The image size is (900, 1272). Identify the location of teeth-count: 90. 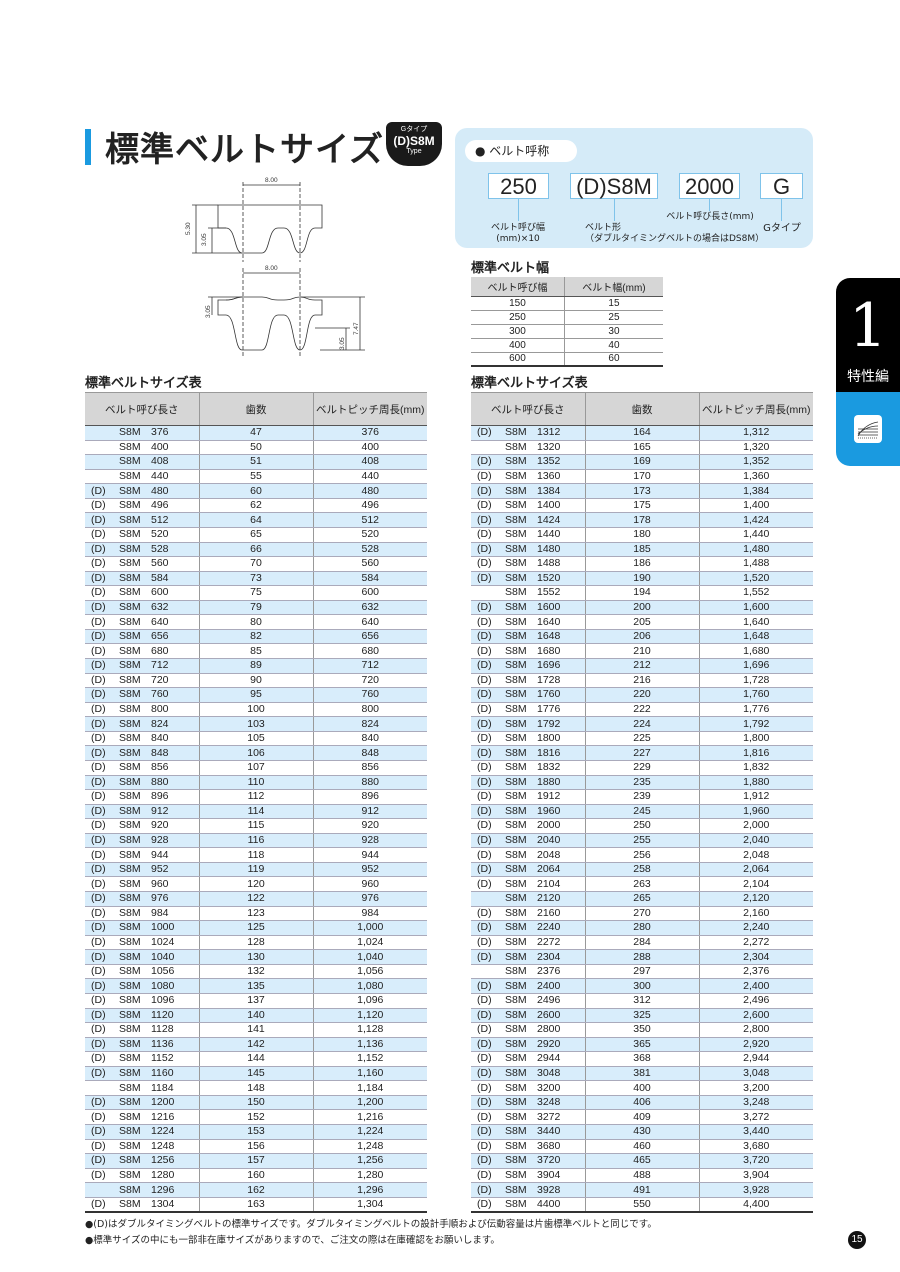
(255, 681).